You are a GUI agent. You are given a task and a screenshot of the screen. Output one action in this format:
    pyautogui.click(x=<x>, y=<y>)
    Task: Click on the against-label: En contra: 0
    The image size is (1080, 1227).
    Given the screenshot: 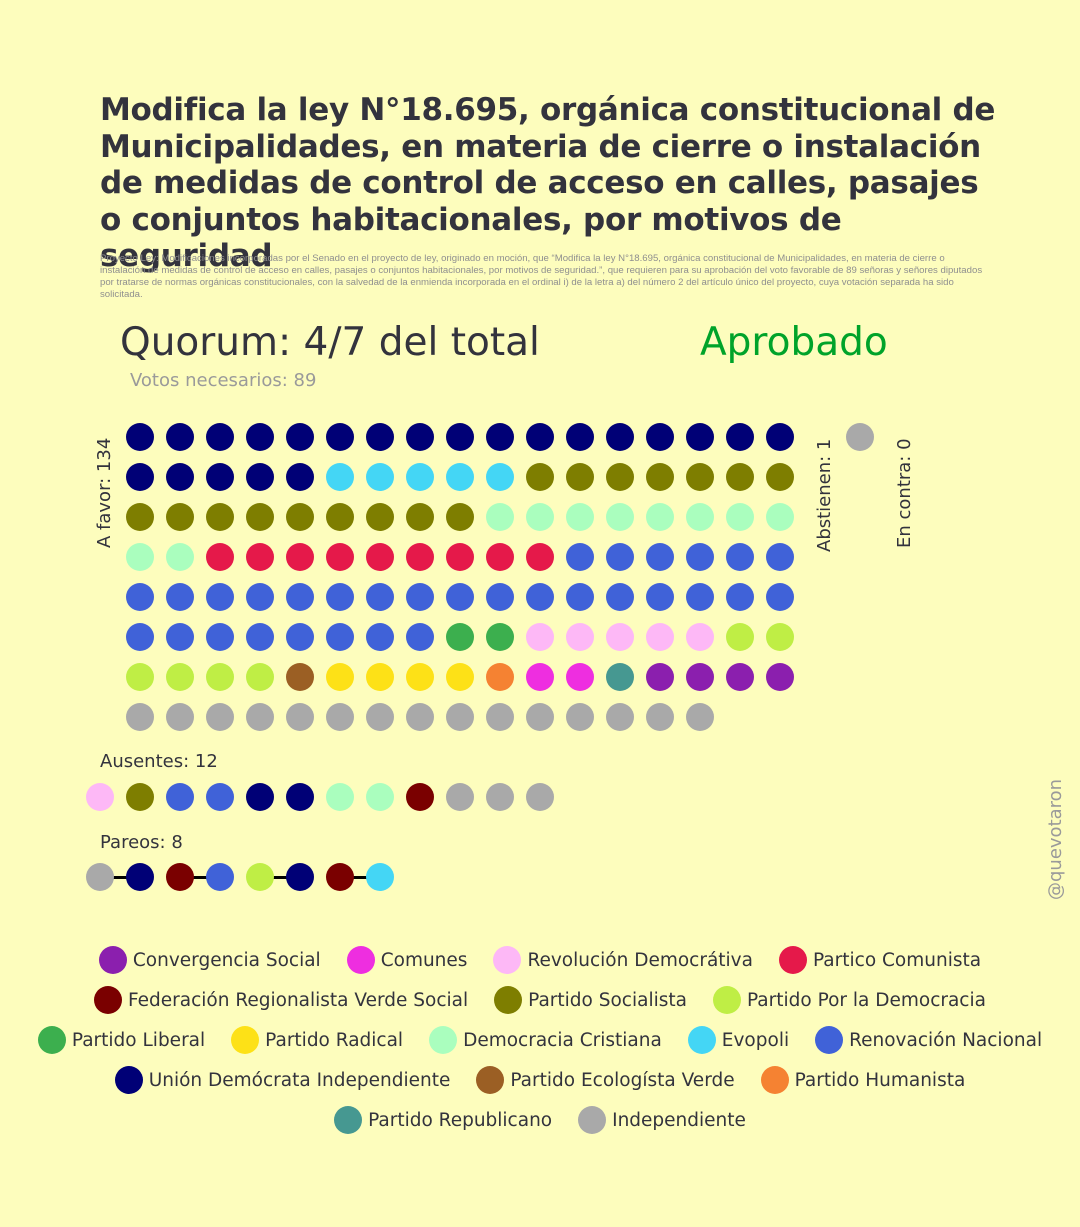 What is the action you would take?
    pyautogui.click(x=904, y=493)
    